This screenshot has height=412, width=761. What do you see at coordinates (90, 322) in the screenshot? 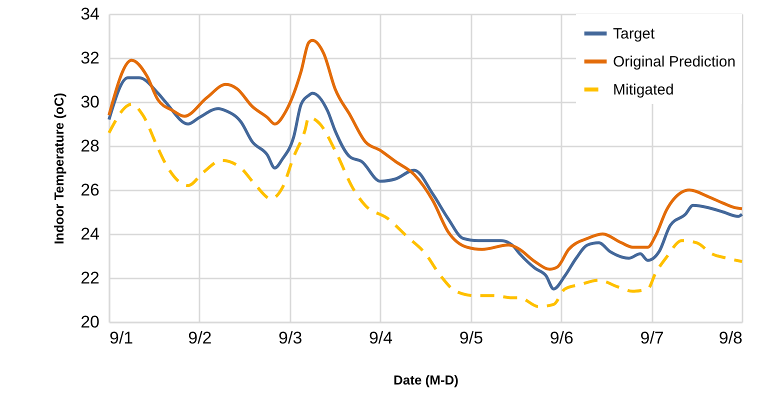
I see `y-tick-label: 20` at bounding box center [90, 322].